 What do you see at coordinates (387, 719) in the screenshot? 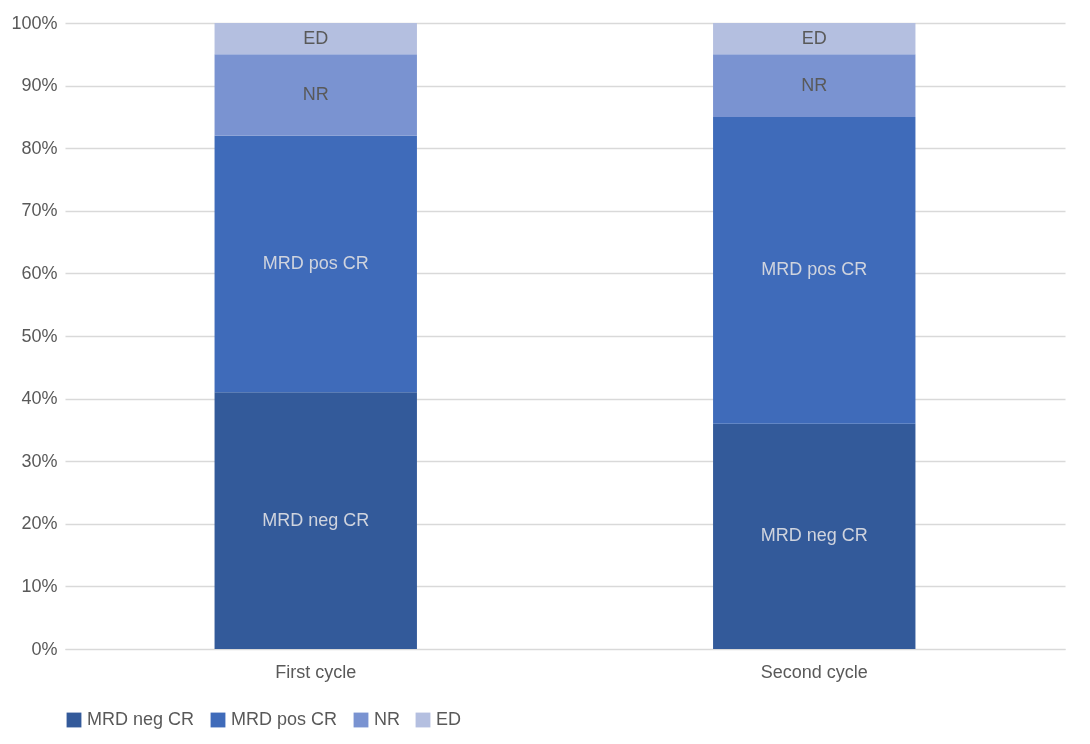
I see `legend-label: NR` at bounding box center [387, 719].